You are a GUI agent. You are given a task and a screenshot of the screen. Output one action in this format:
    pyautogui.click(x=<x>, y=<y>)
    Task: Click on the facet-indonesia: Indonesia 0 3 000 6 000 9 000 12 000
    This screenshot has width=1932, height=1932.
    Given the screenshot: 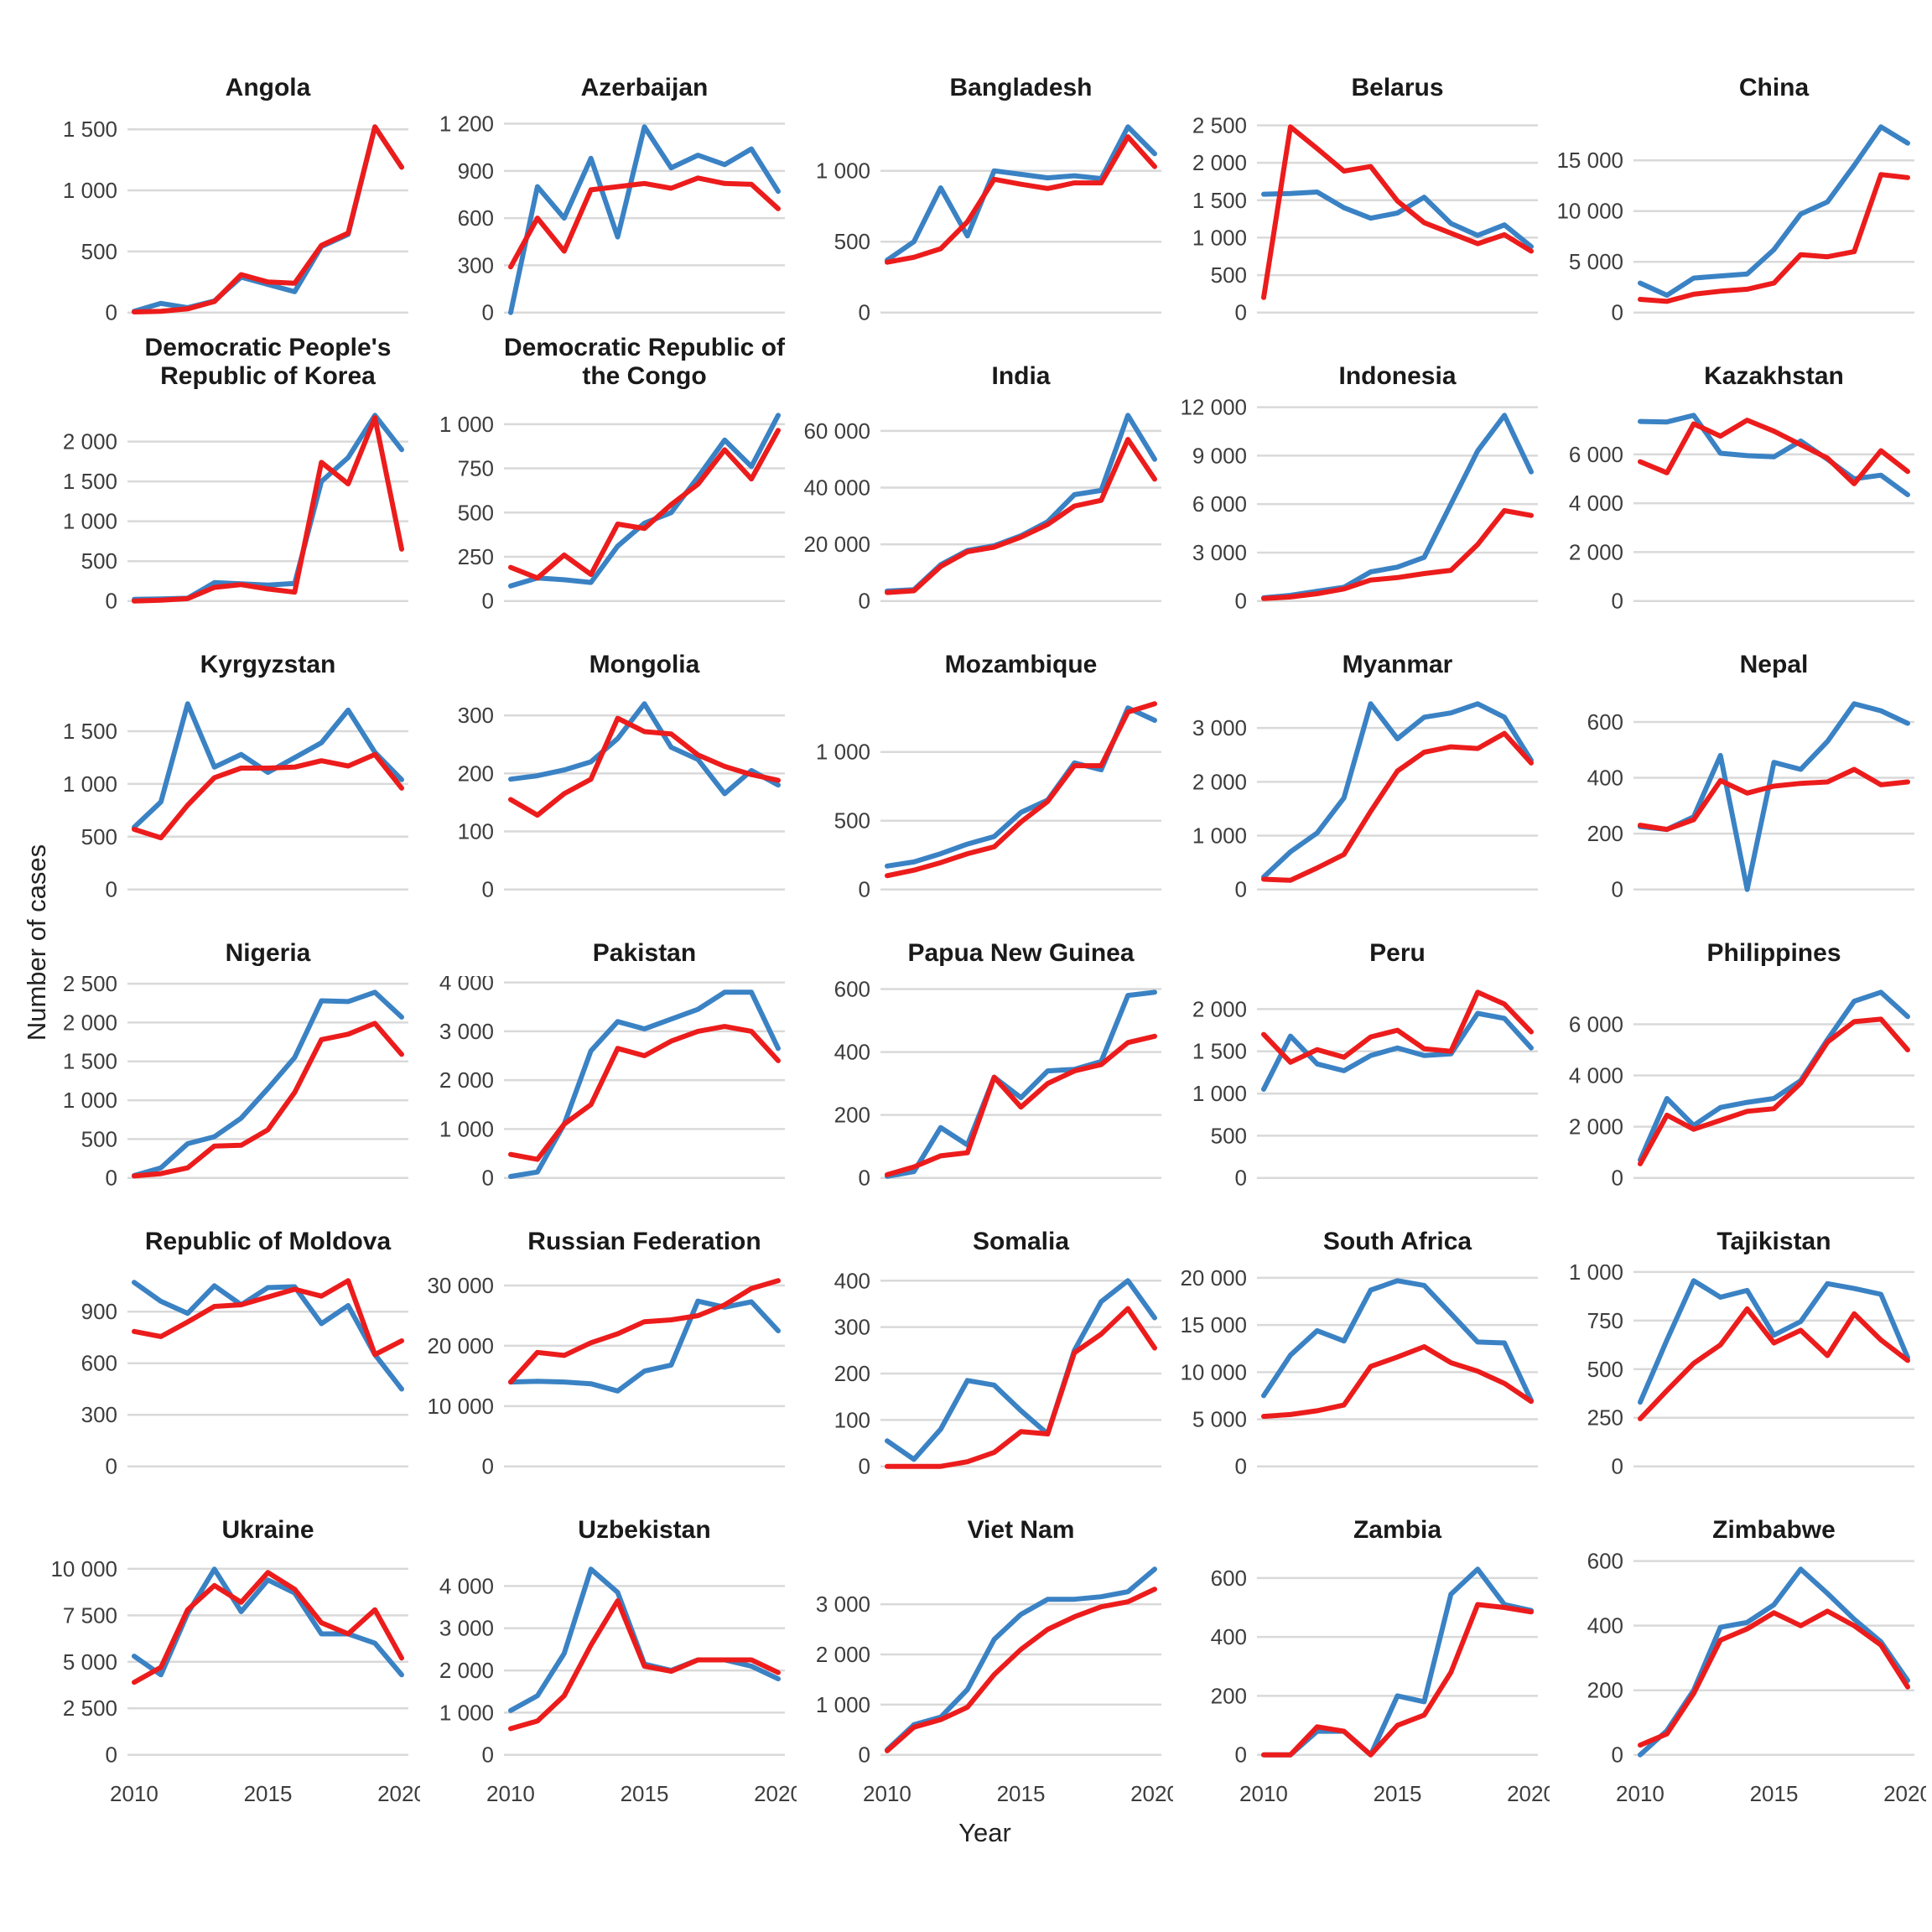 What is the action you would take?
    pyautogui.click(x=1361, y=469)
    